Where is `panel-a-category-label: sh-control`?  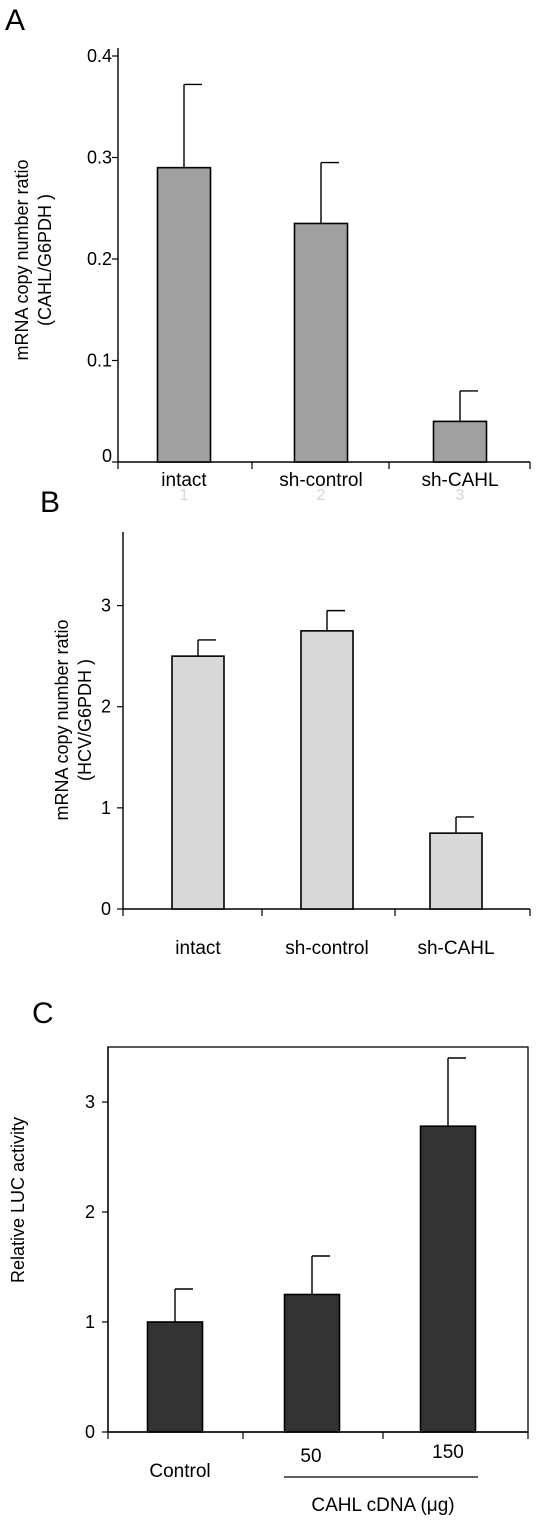 panel-a-category-label: sh-control is located at coordinates (320, 480).